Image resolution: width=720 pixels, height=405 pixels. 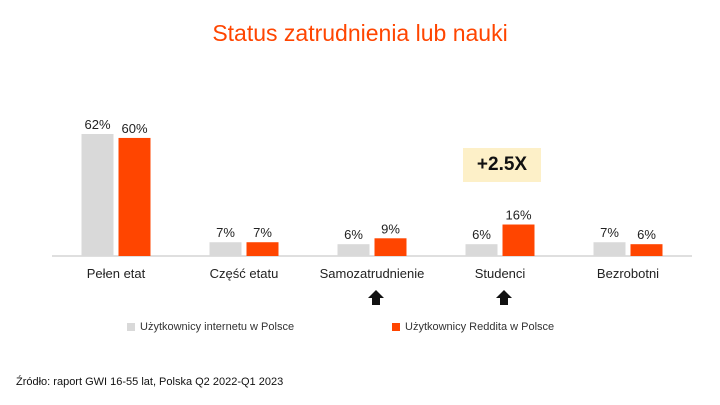 What do you see at coordinates (500, 273) in the screenshot?
I see `category-label-4: Studenci` at bounding box center [500, 273].